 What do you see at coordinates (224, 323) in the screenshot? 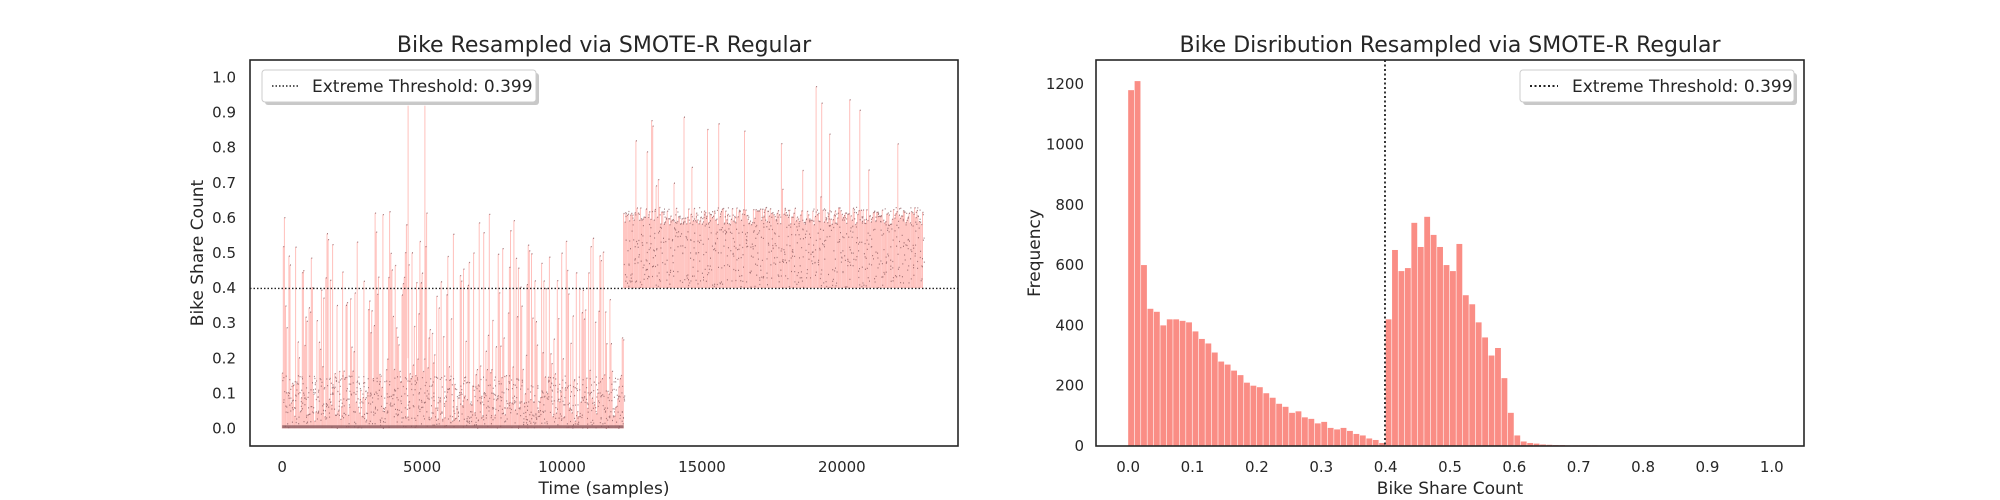
I see `left-y-tick-label: 0.3` at bounding box center [224, 323].